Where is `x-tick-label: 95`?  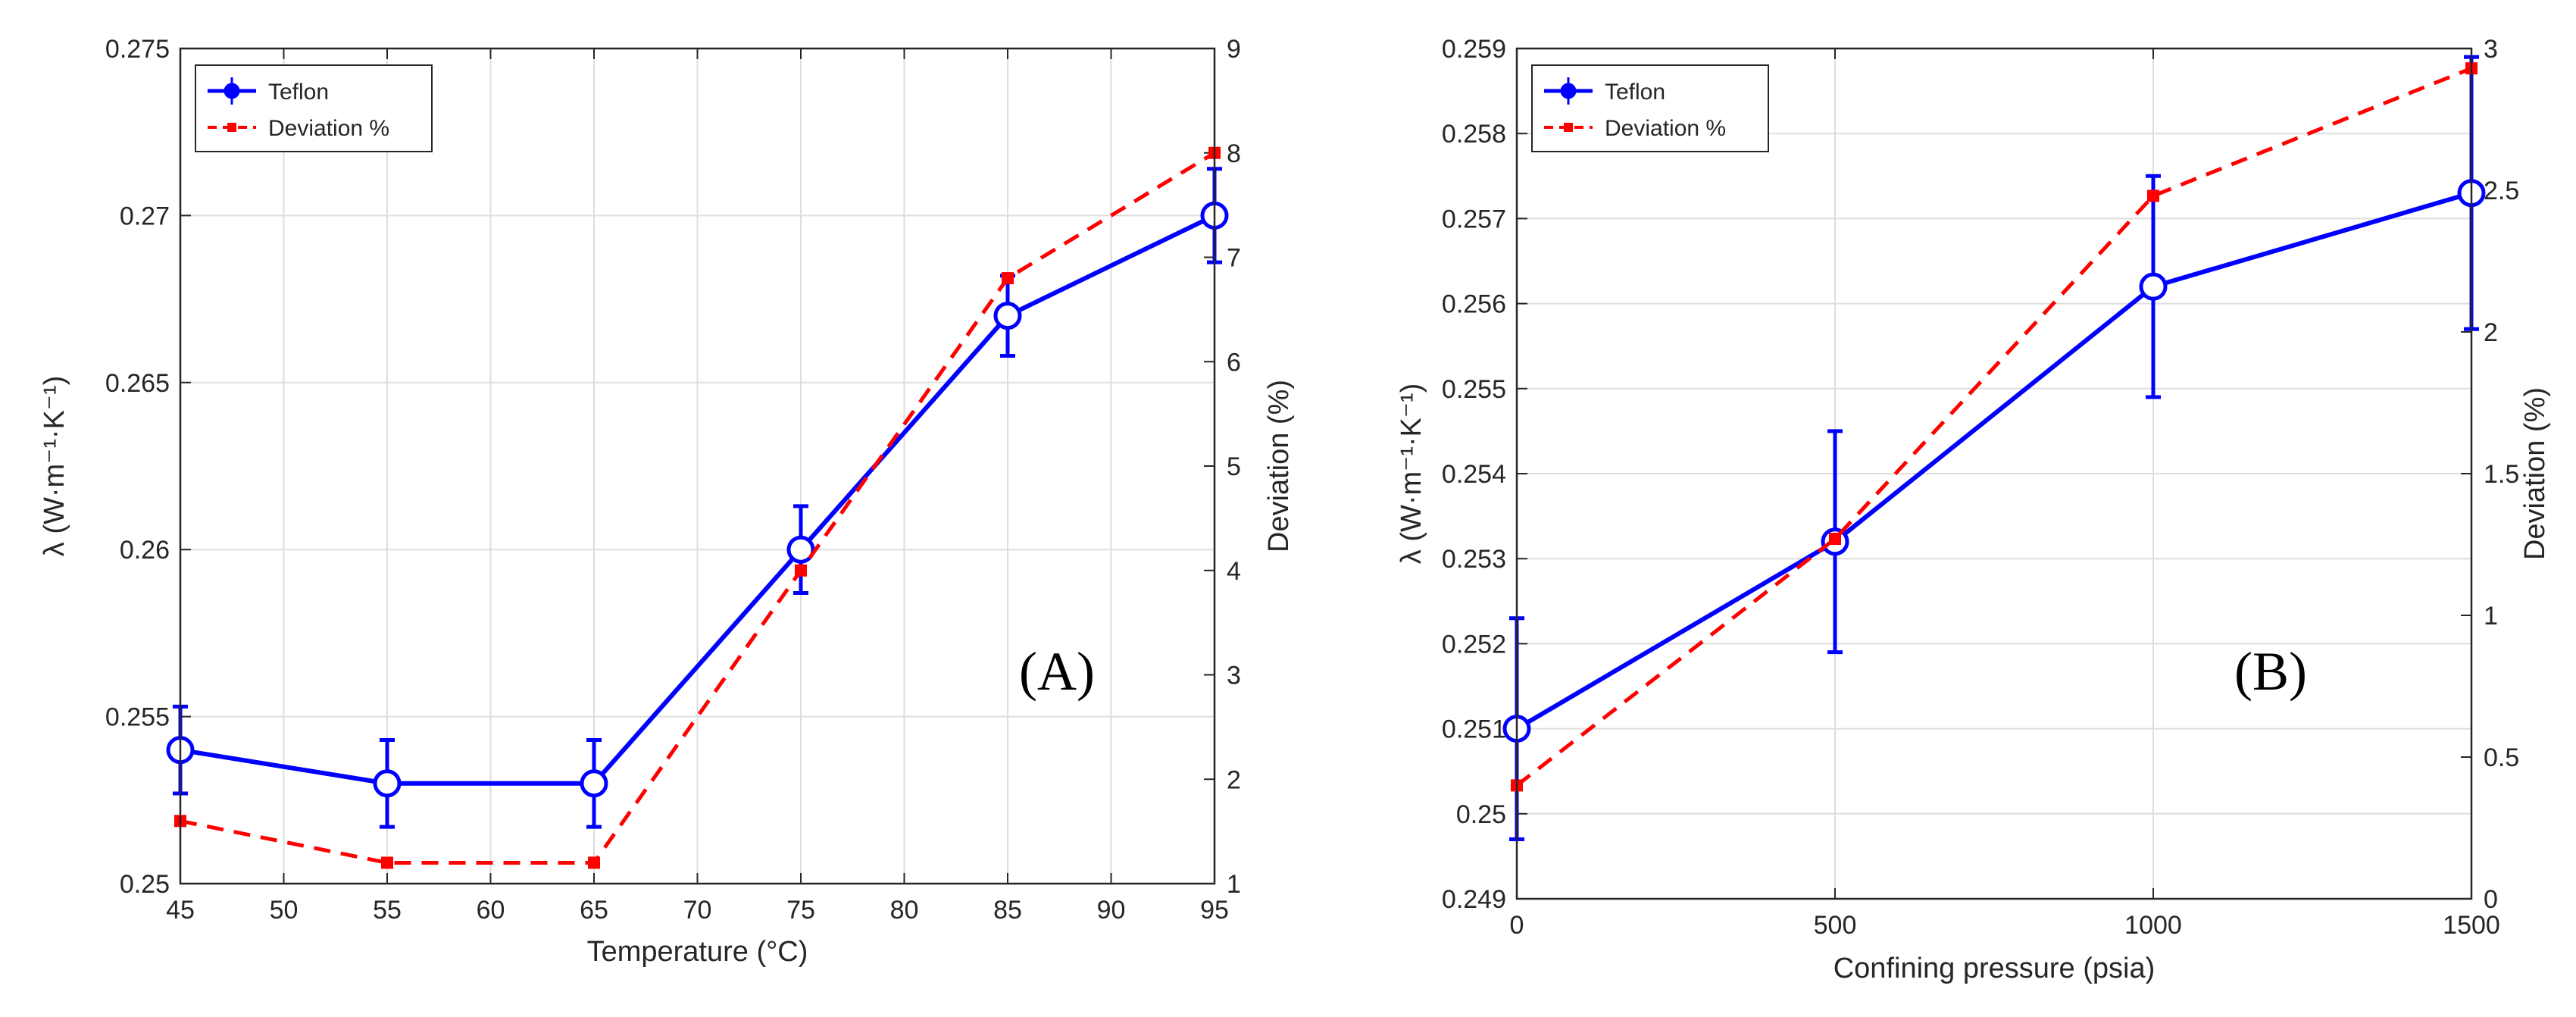
x-tick-label: 95 is located at coordinates (1214, 910).